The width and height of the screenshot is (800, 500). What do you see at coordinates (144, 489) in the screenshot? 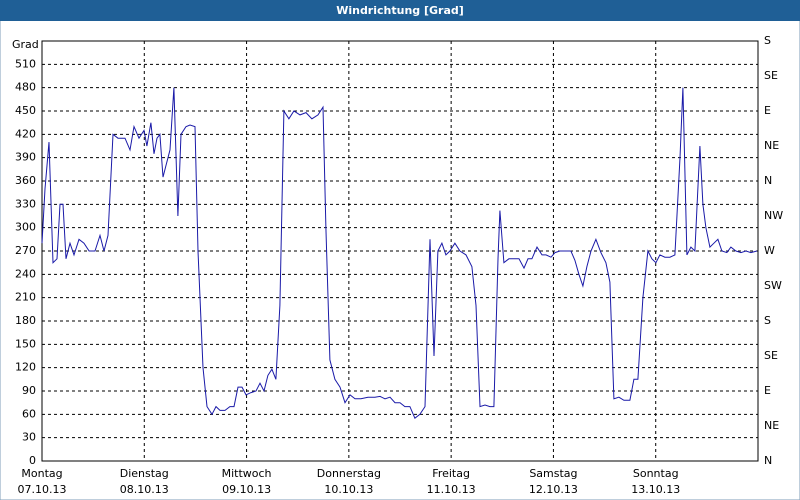
I see `x-tick-date: 08.10.13` at bounding box center [144, 489].